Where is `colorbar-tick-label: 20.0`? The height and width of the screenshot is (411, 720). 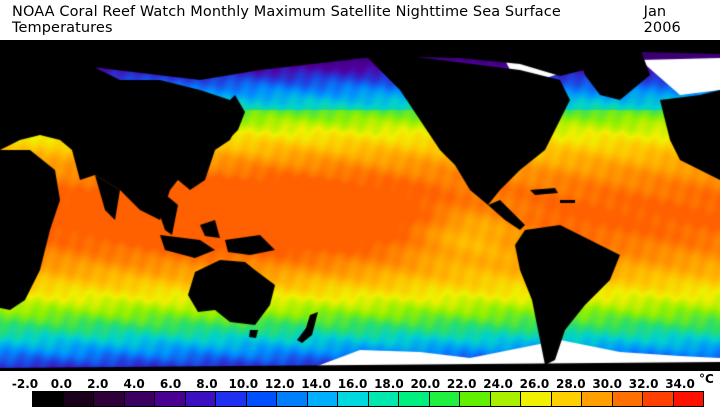
colorbar-tick-label: 20.0 is located at coordinates (425, 384).